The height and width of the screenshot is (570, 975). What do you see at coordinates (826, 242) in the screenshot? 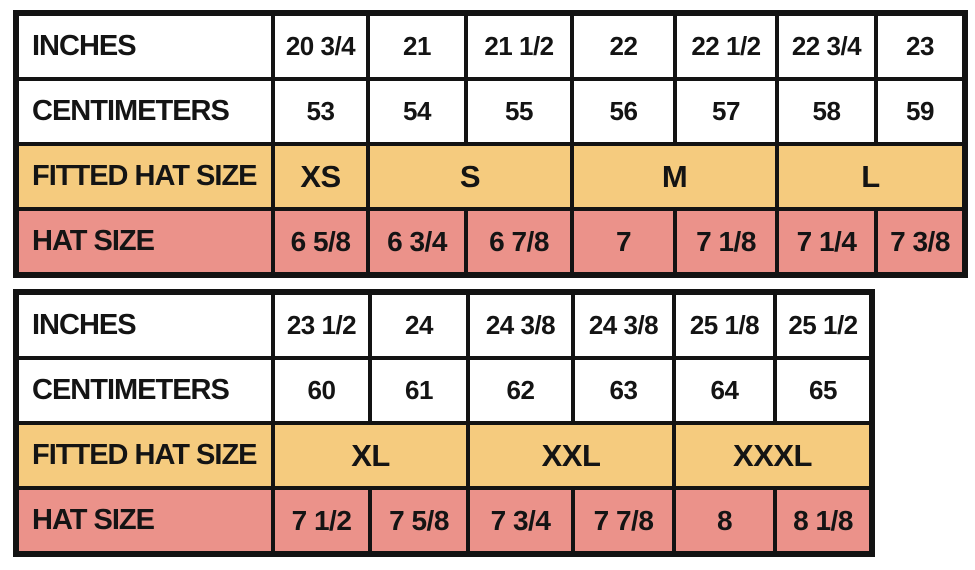
I see `hat-size-value-cell: 7 1/4` at bounding box center [826, 242].